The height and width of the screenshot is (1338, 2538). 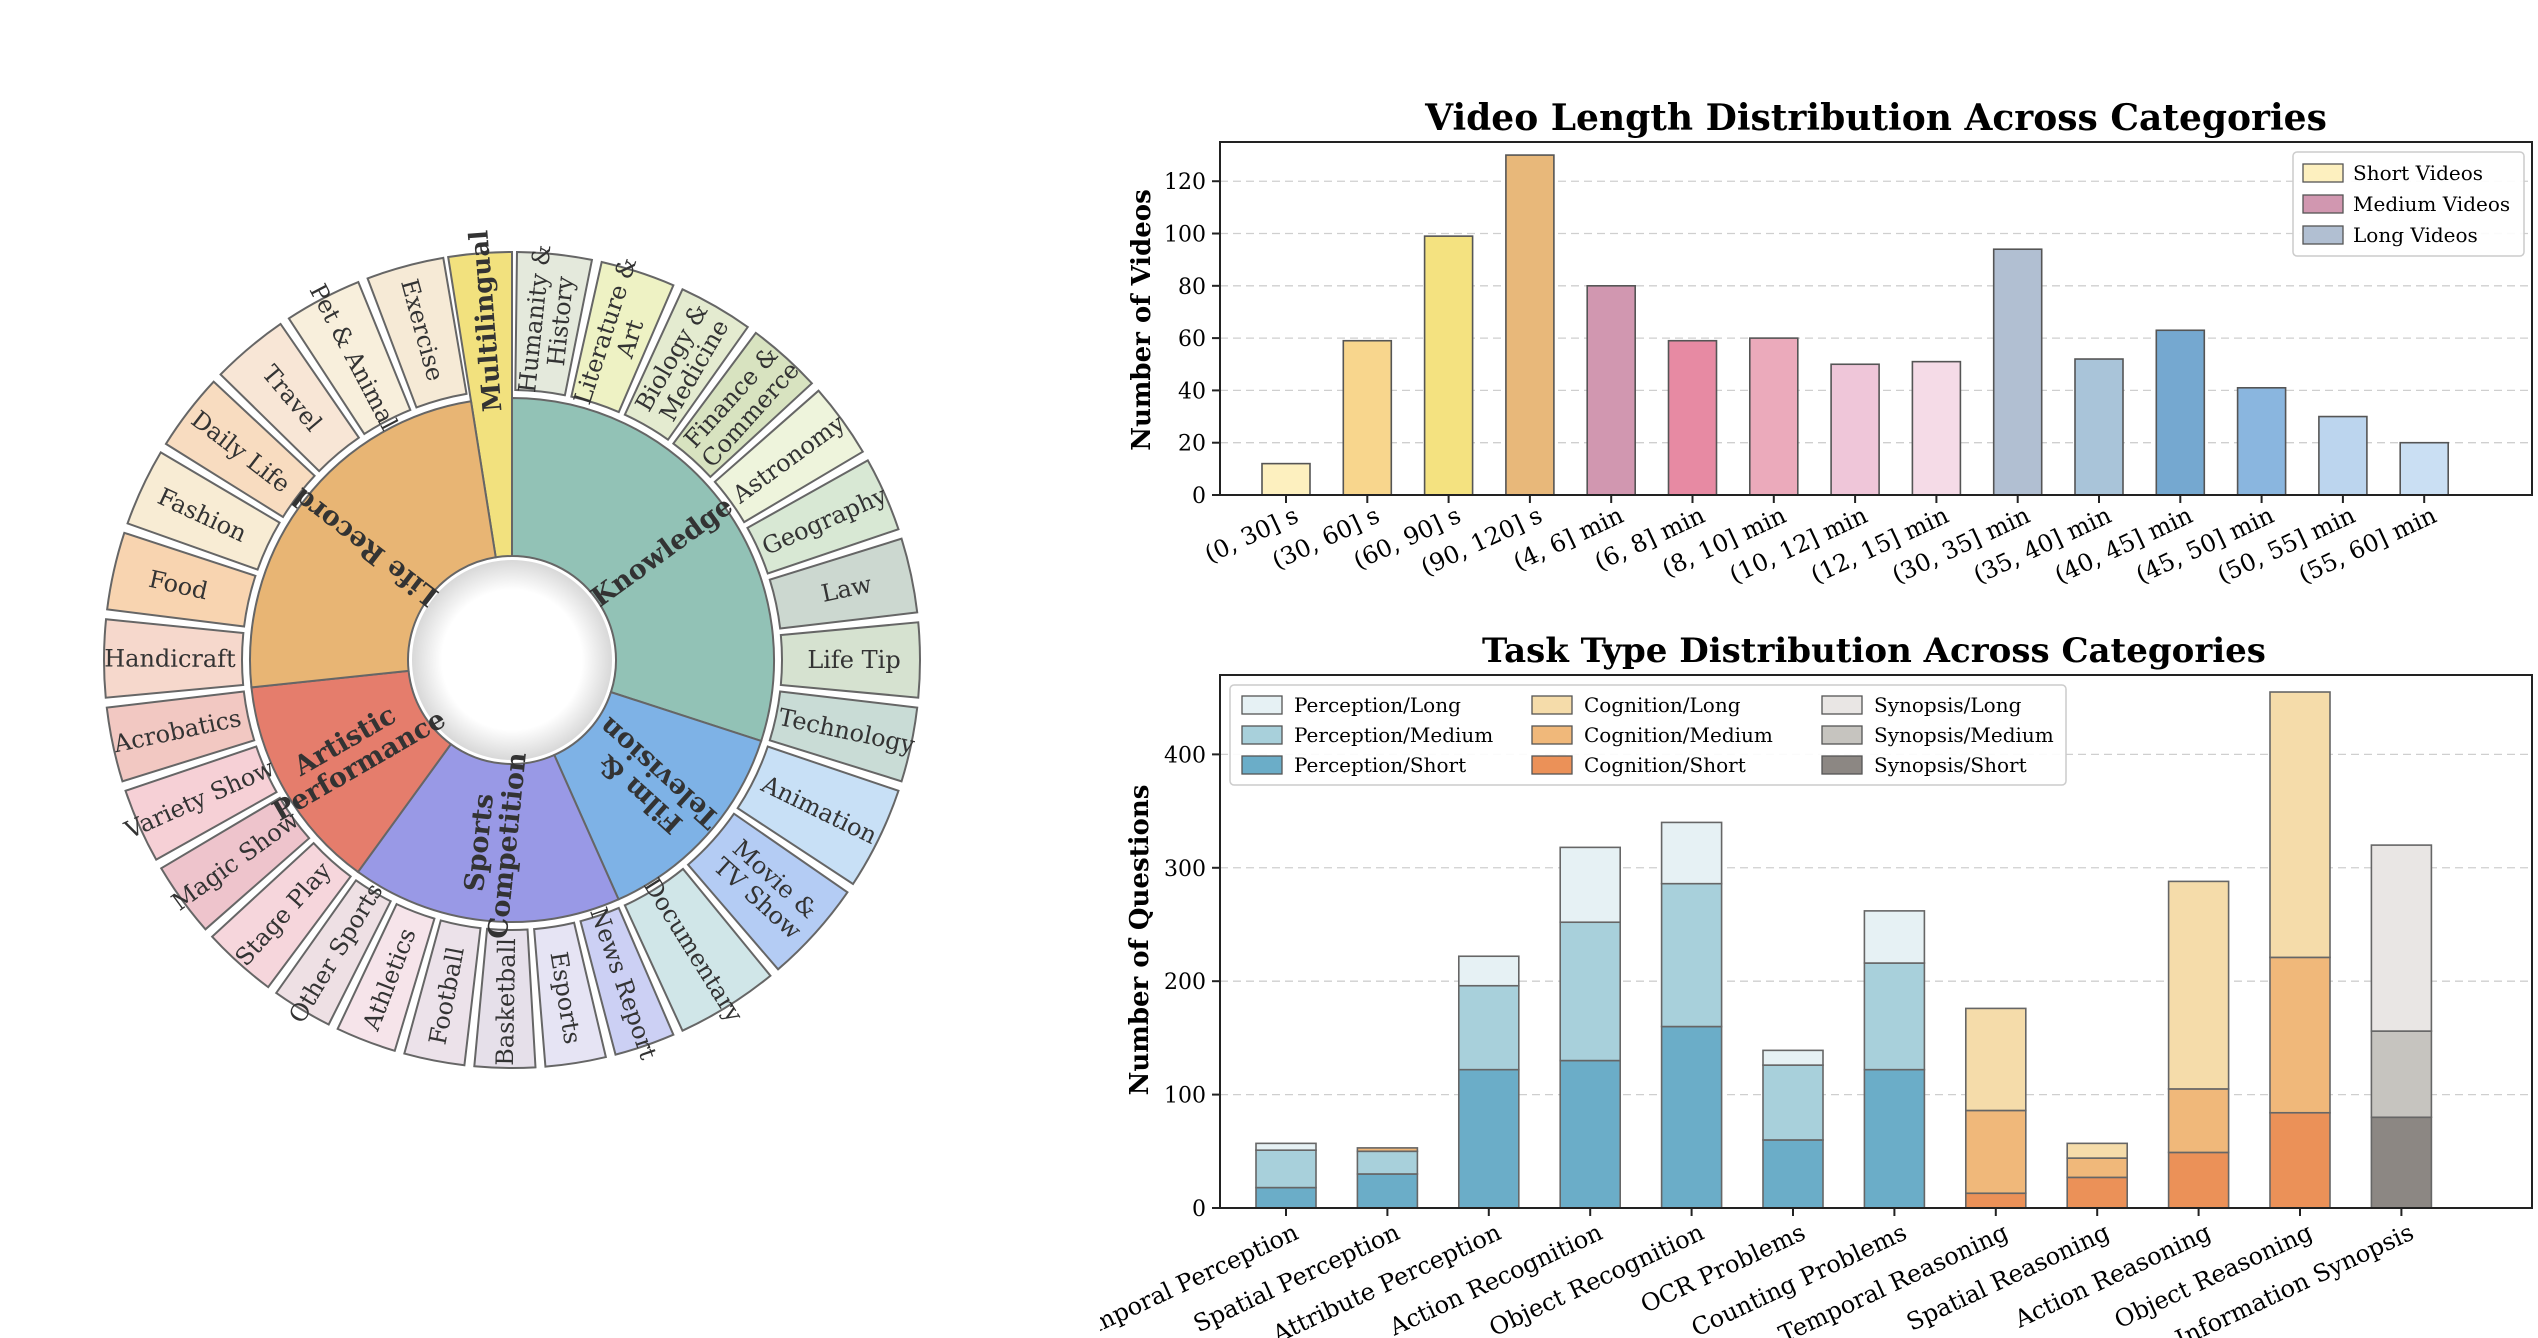 I want to click on legend-swatch-cognition-medium, so click(x=1552, y=735).